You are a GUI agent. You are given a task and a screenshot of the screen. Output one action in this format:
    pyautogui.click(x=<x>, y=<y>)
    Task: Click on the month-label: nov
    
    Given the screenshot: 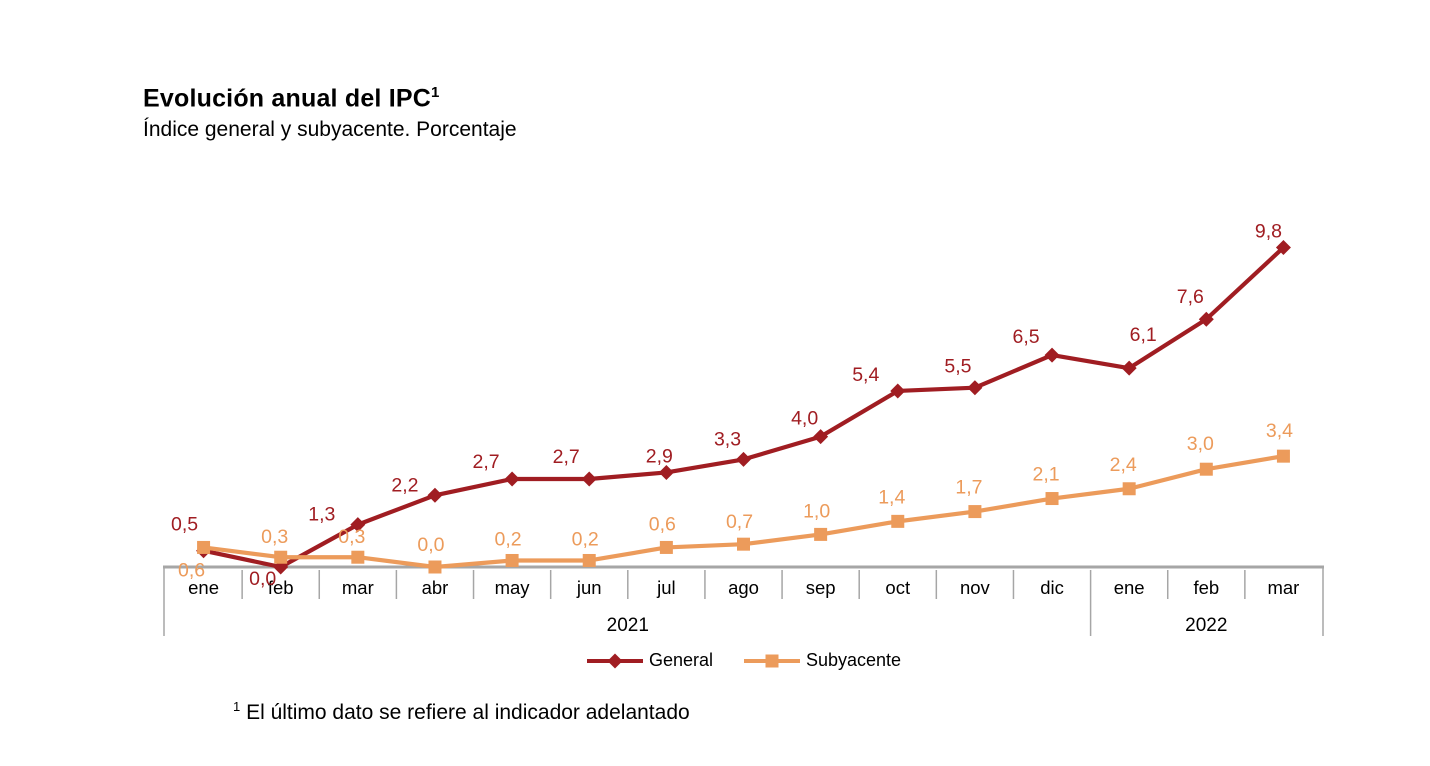 What is the action you would take?
    pyautogui.click(x=975, y=587)
    